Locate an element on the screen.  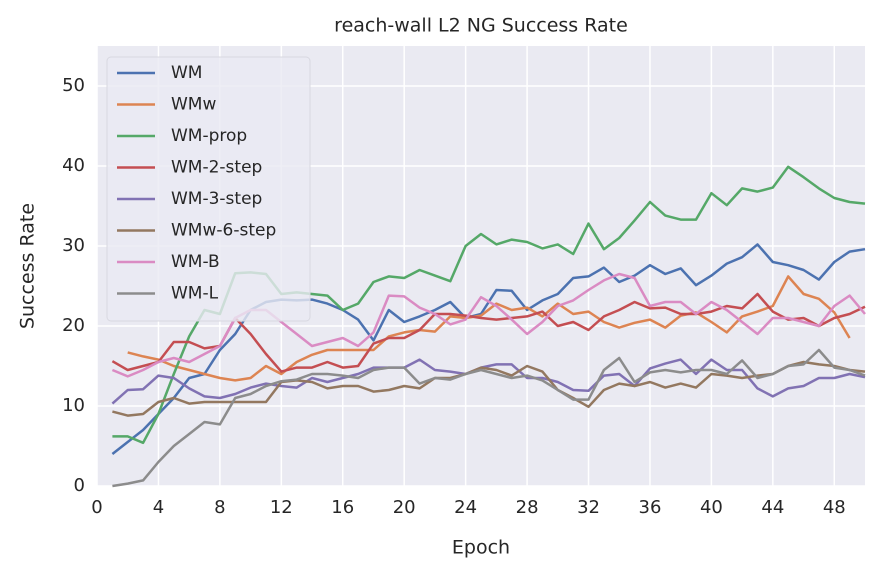
x-tick-label: 4 is located at coordinates (158, 507).